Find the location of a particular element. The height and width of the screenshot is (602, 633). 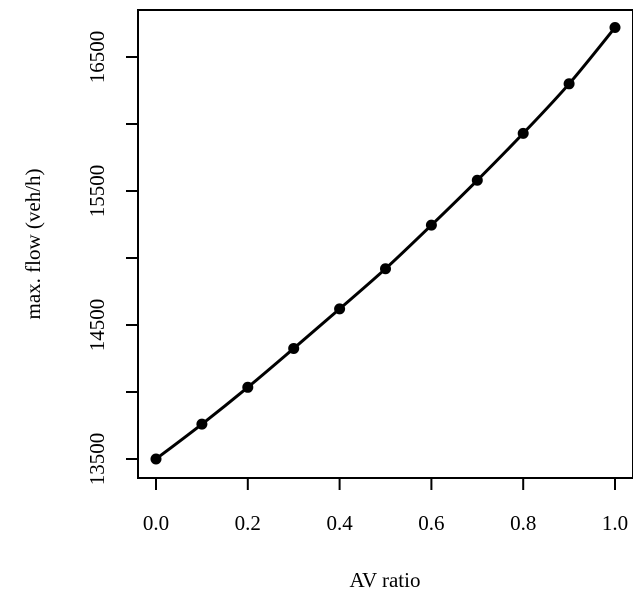

x-tick-label: 0.6 is located at coordinates (431, 523).